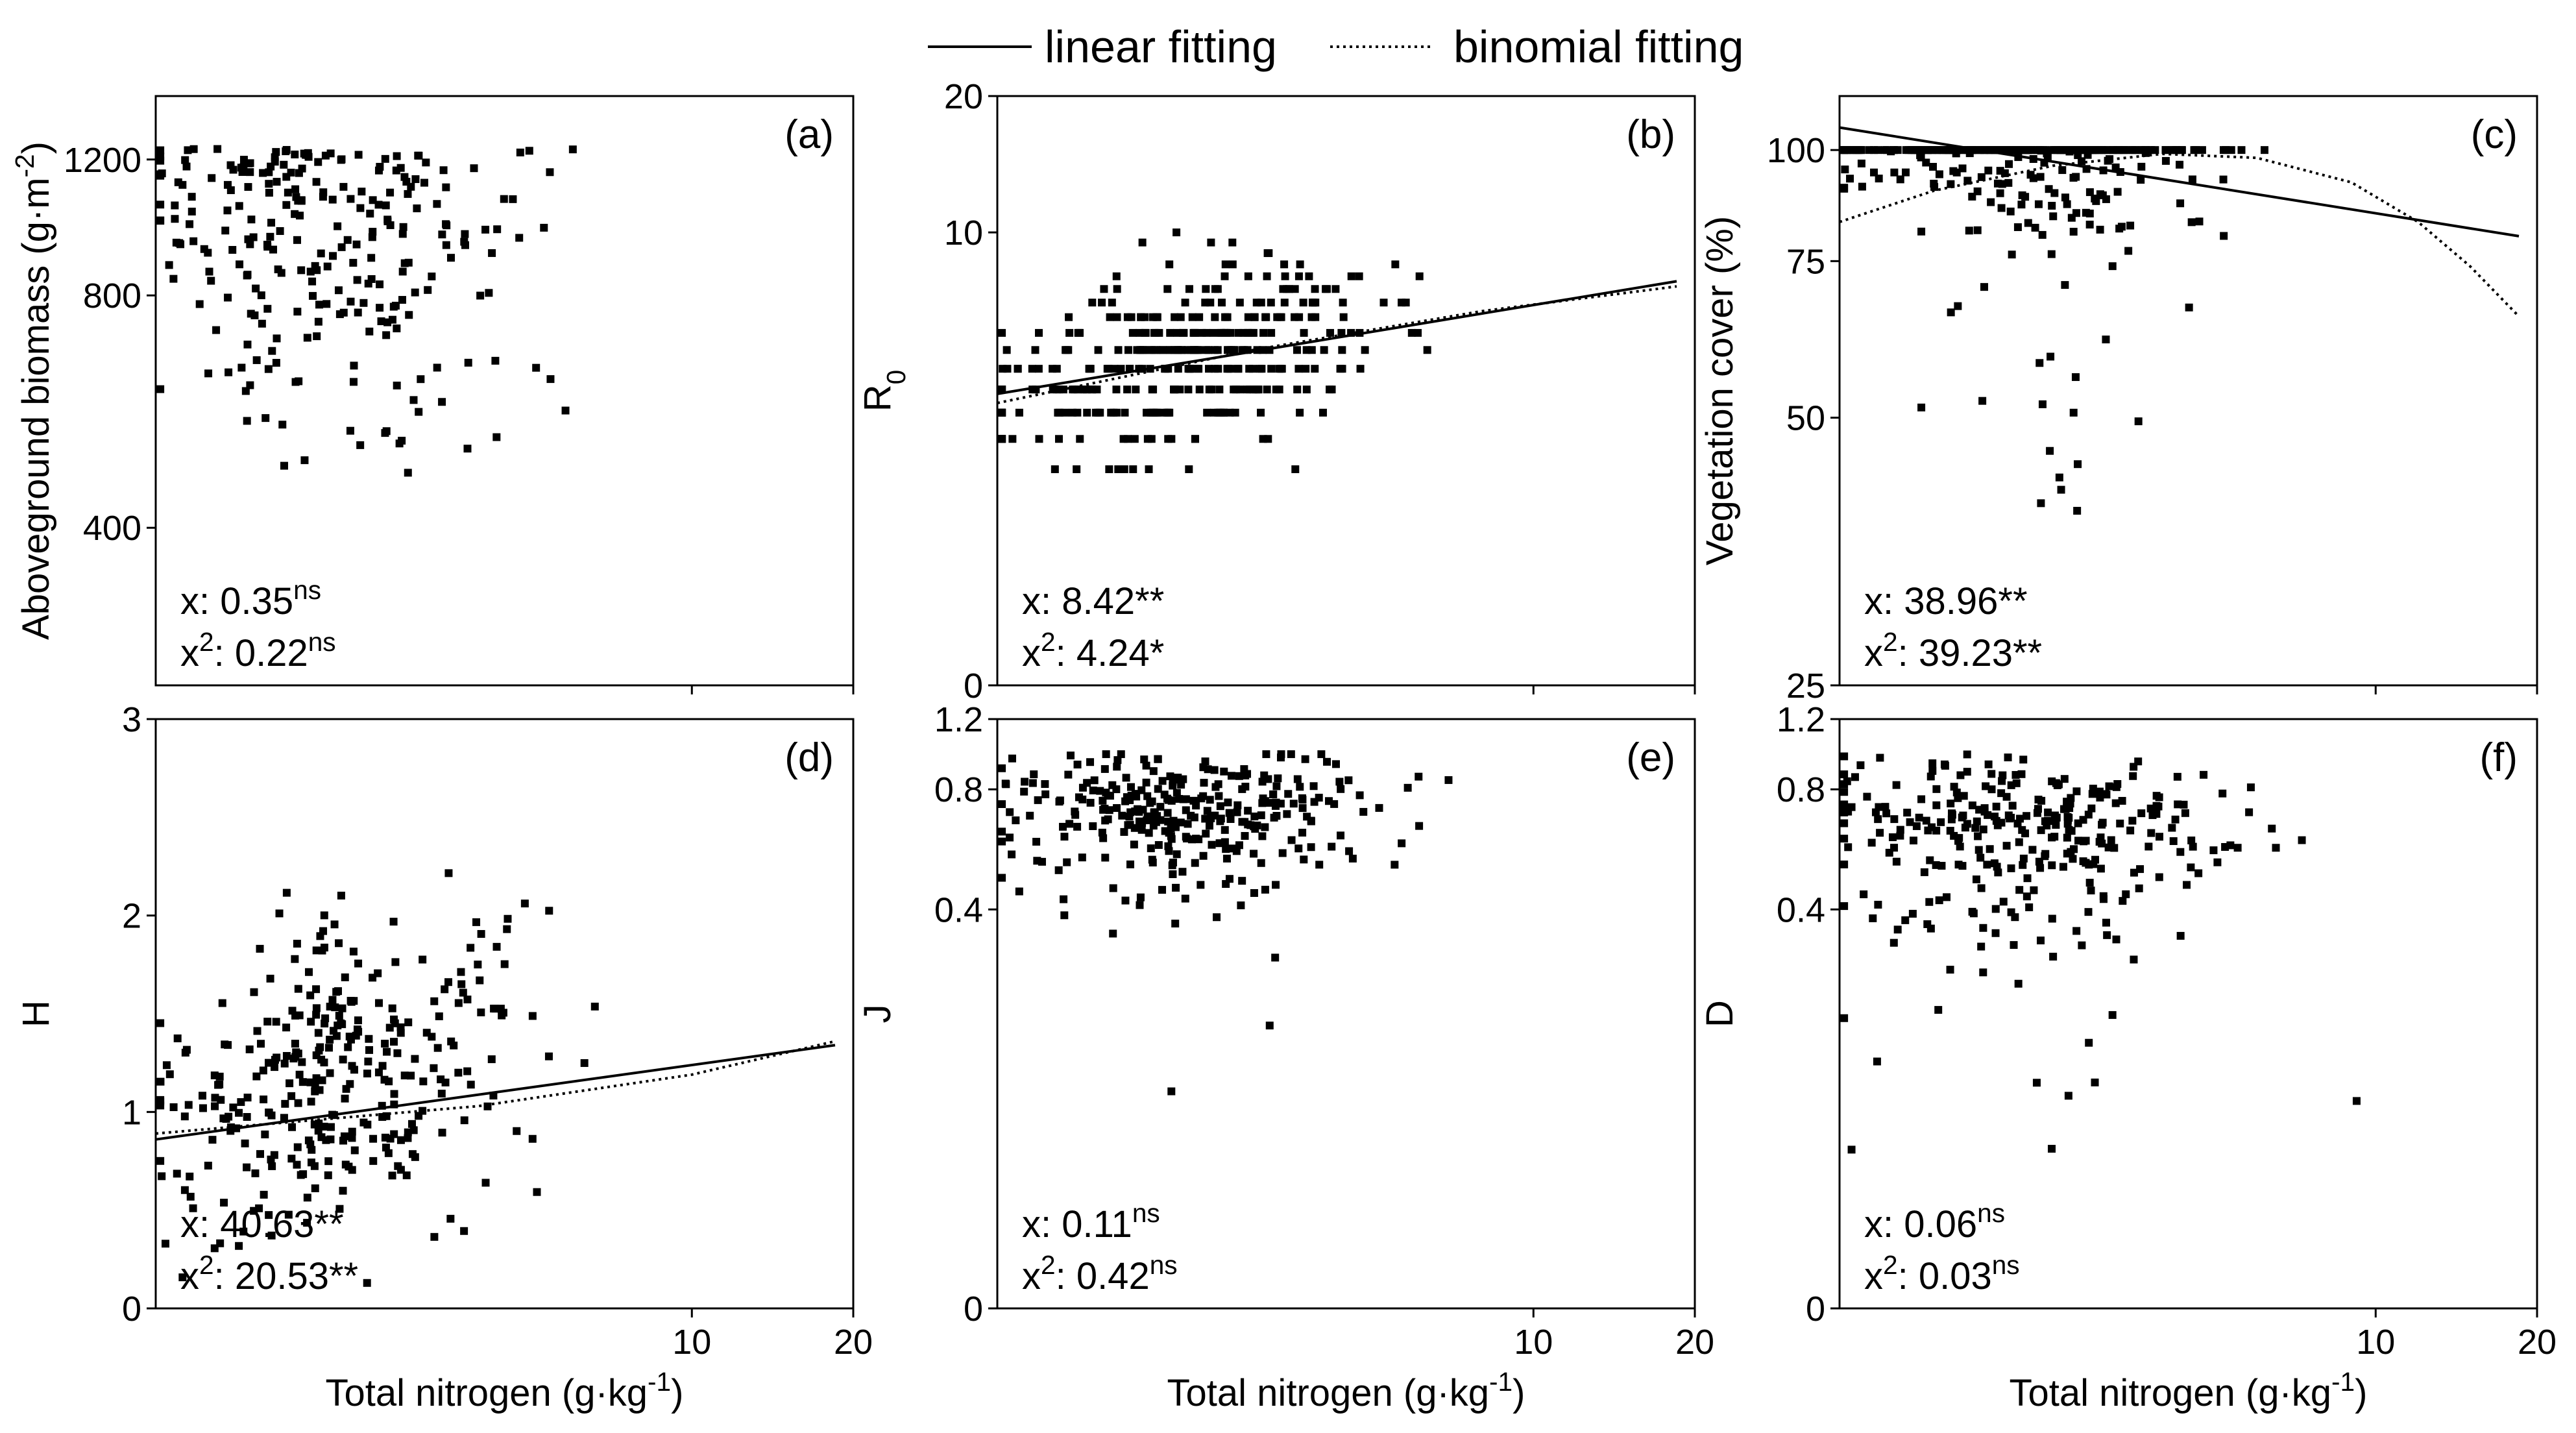 Image resolution: width=2576 pixels, height=1433 pixels. I want to click on panel-label: (e), so click(1650, 757).